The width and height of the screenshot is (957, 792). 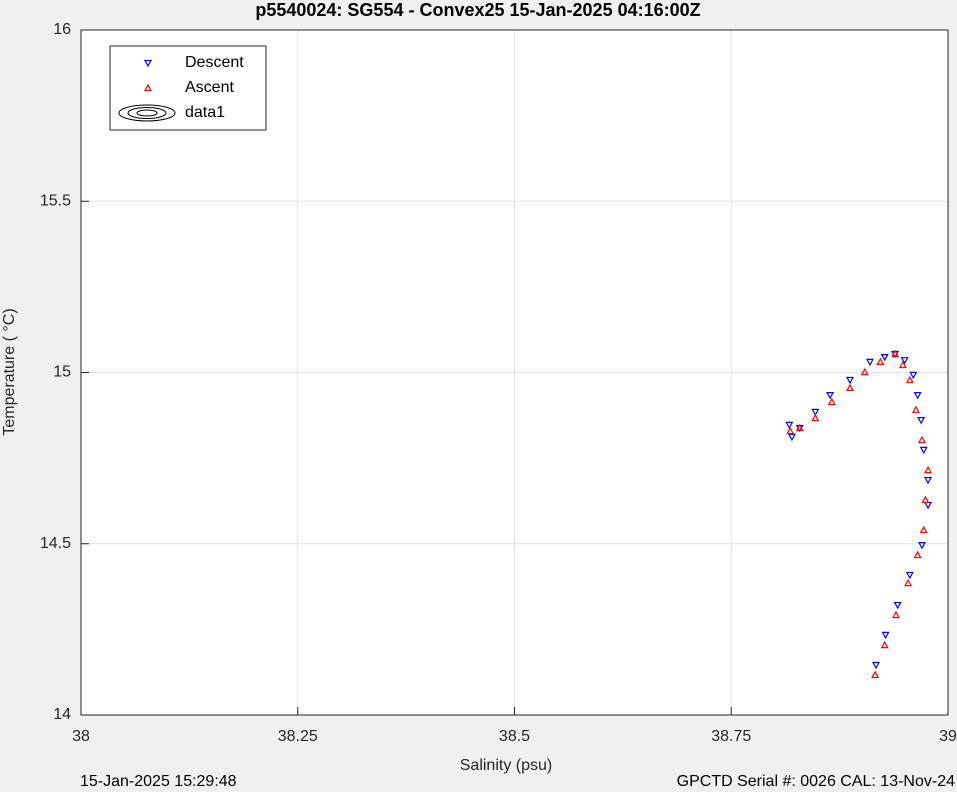 I want to click on footer-left: 15-Jan-2025 15:29:48, so click(x=158, y=781).